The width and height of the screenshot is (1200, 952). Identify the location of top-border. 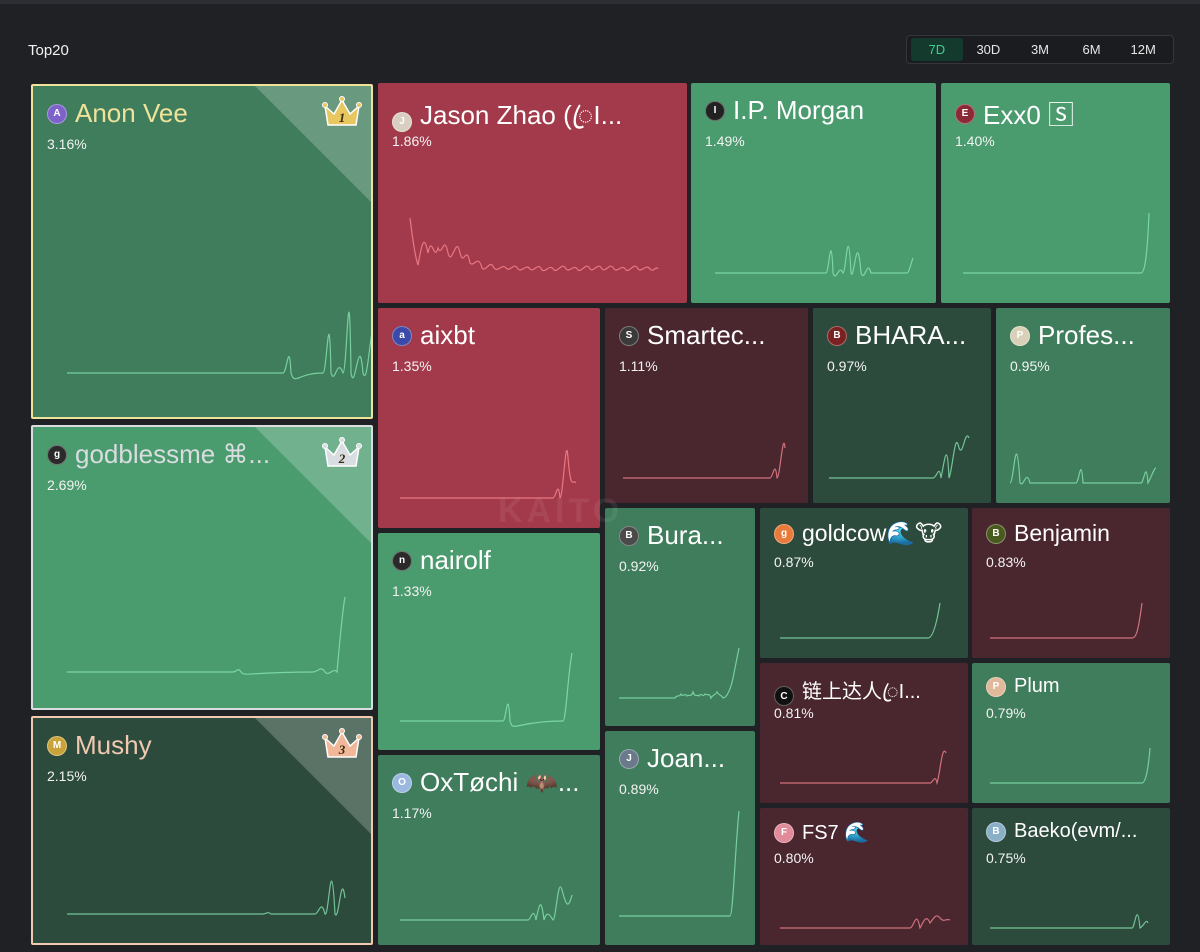
(600, 2).